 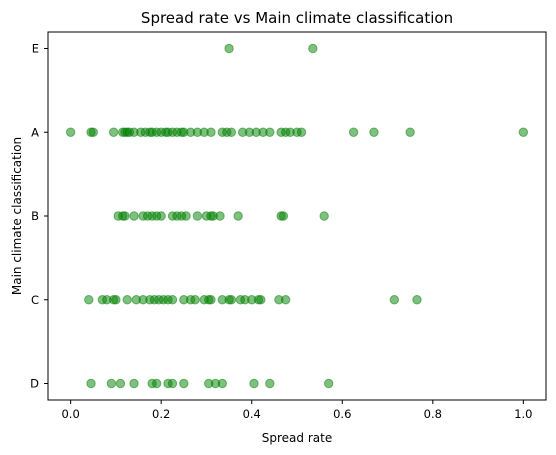 What do you see at coordinates (35, 216) in the screenshot?
I see `y-tick-label: B` at bounding box center [35, 216].